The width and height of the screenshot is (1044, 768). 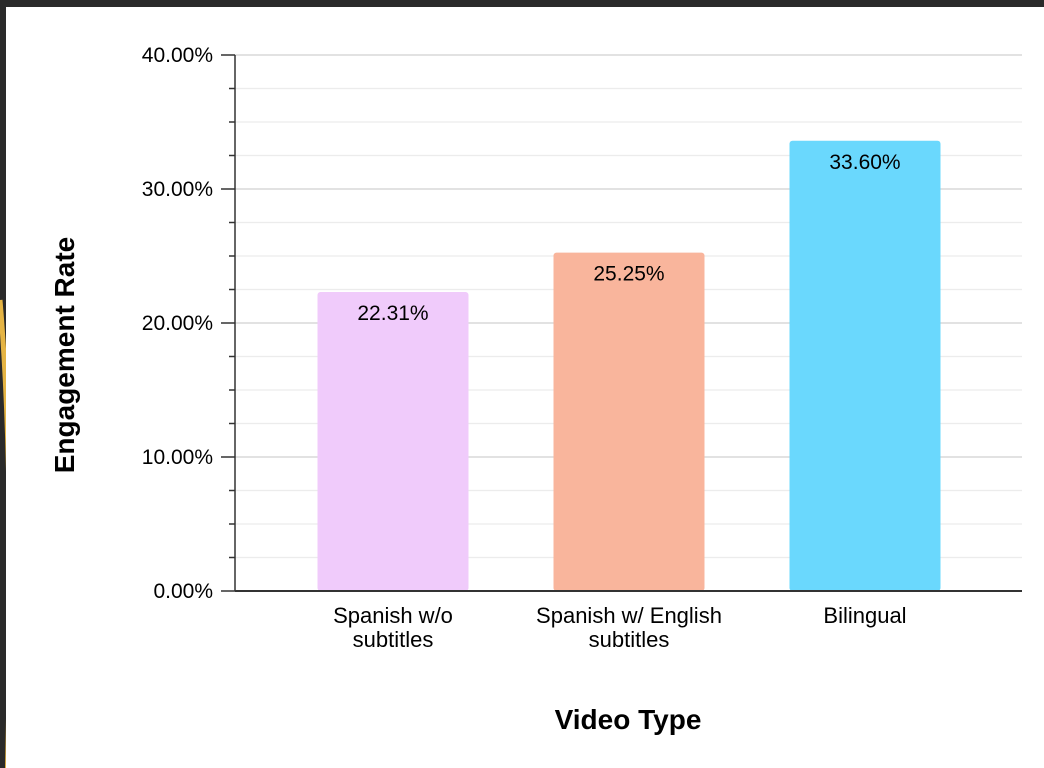 What do you see at coordinates (177, 323) in the screenshot?
I see `y-tick-label: 20.00%` at bounding box center [177, 323].